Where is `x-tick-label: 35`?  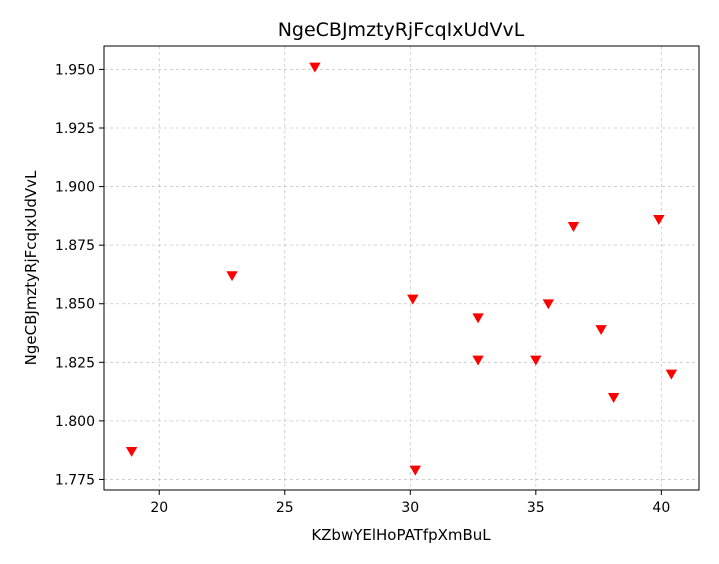 x-tick-label: 35 is located at coordinates (536, 508).